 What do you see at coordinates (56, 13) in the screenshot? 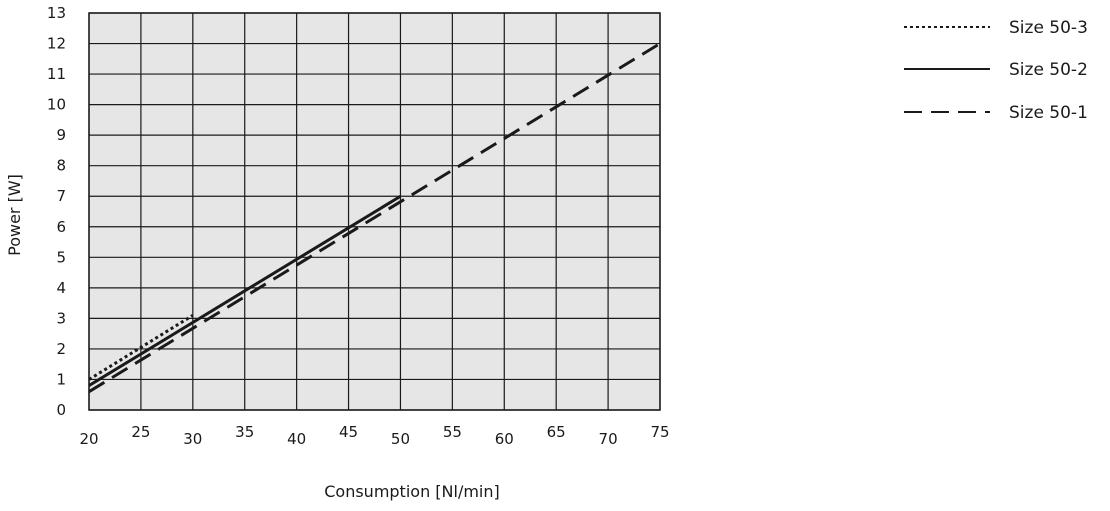
I see `y-tick-label: 13` at bounding box center [56, 13].